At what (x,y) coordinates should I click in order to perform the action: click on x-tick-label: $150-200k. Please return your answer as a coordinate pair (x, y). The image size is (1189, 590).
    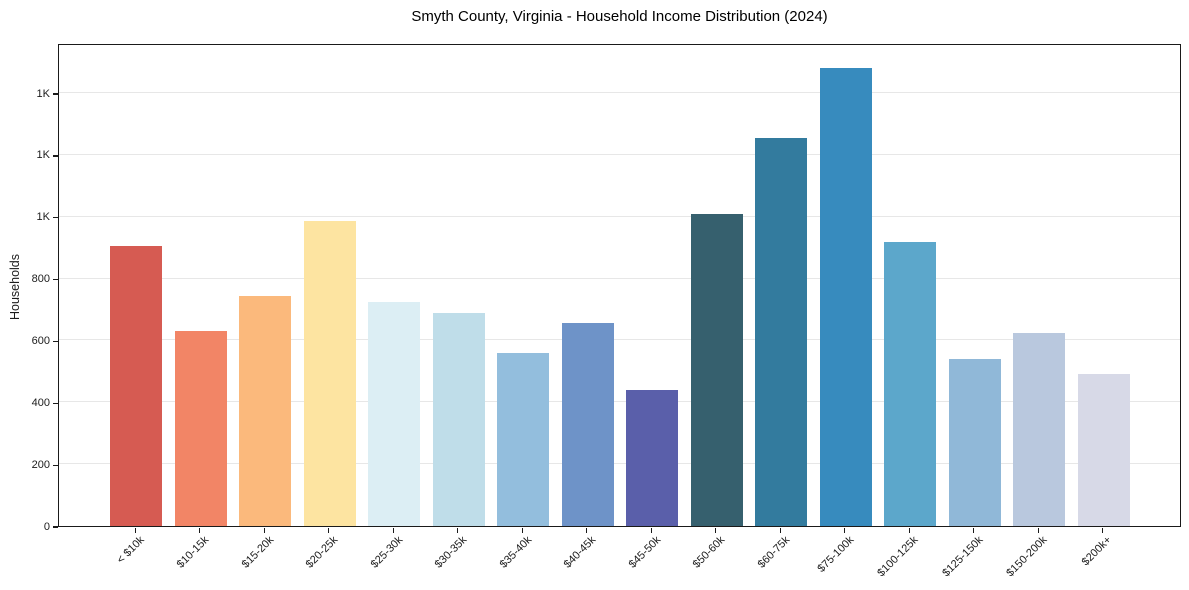
    Looking at the image, I should click on (1027, 557).